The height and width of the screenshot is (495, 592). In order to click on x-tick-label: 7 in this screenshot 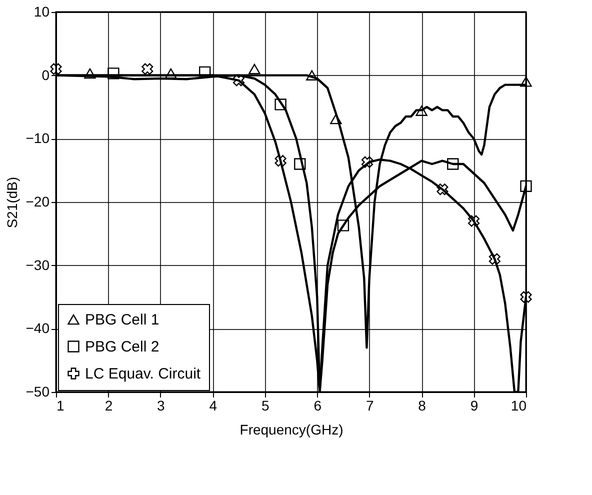, I will do `click(370, 406)`.